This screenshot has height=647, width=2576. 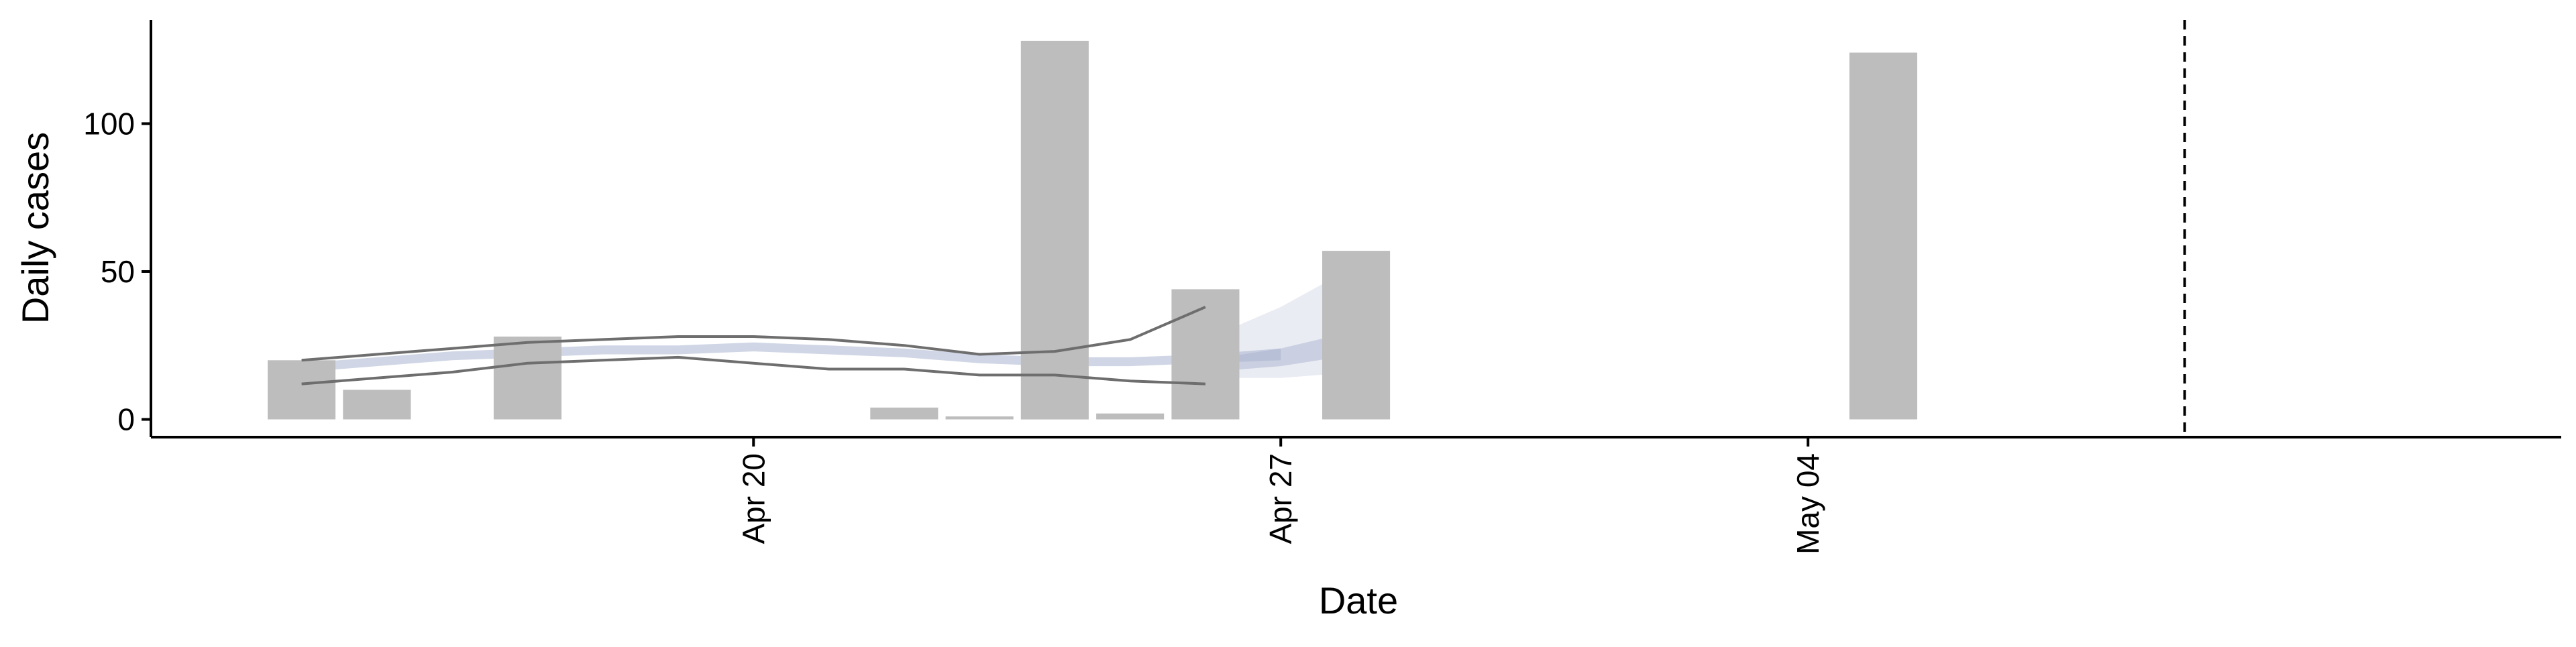 I want to click on y-axis-title: Daily cases, so click(x=35, y=228).